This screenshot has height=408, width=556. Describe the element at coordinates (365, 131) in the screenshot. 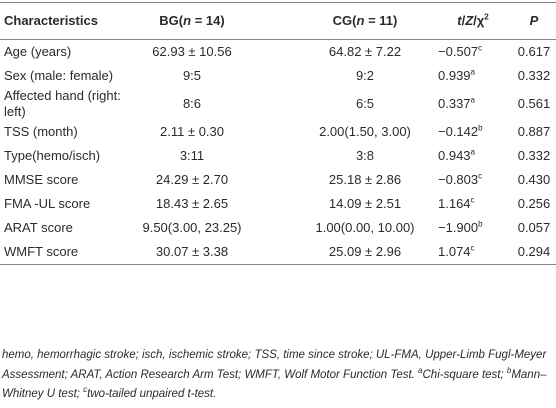

I see `table-cell: 2.00(1.50, 3.00)` at that location.